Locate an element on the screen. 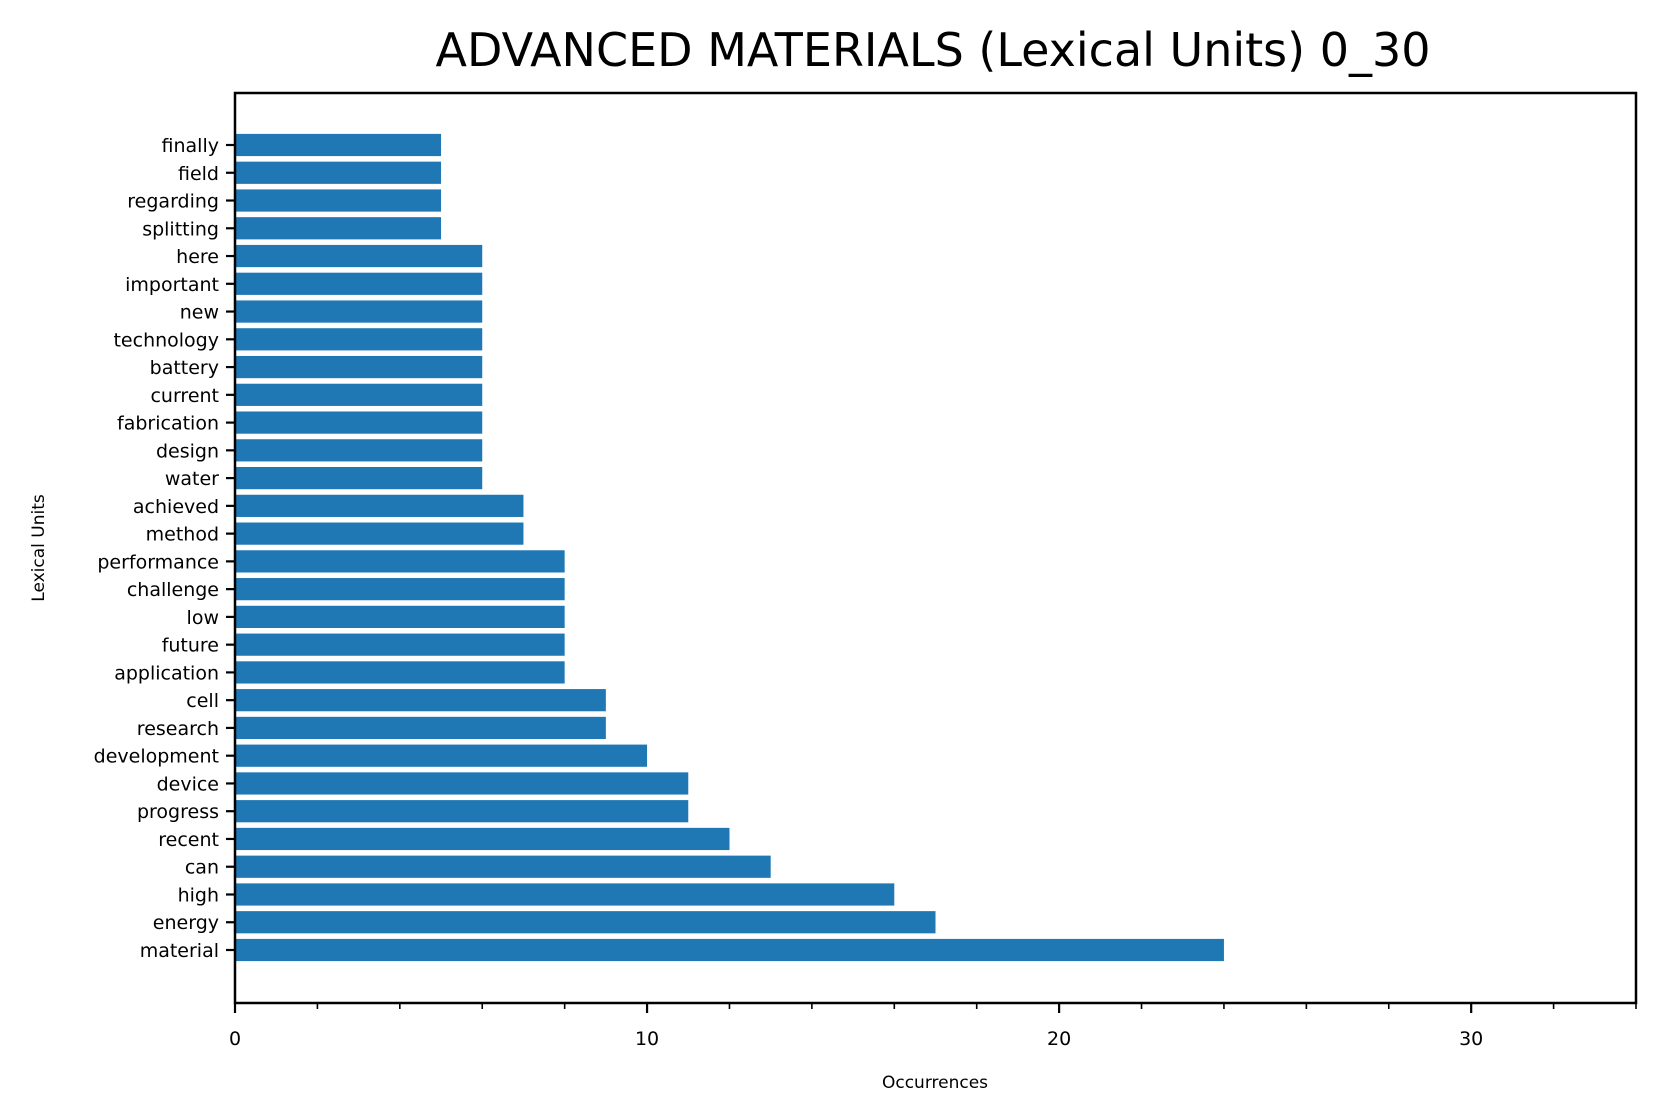  y-tick-label: performance is located at coordinates (158, 562).